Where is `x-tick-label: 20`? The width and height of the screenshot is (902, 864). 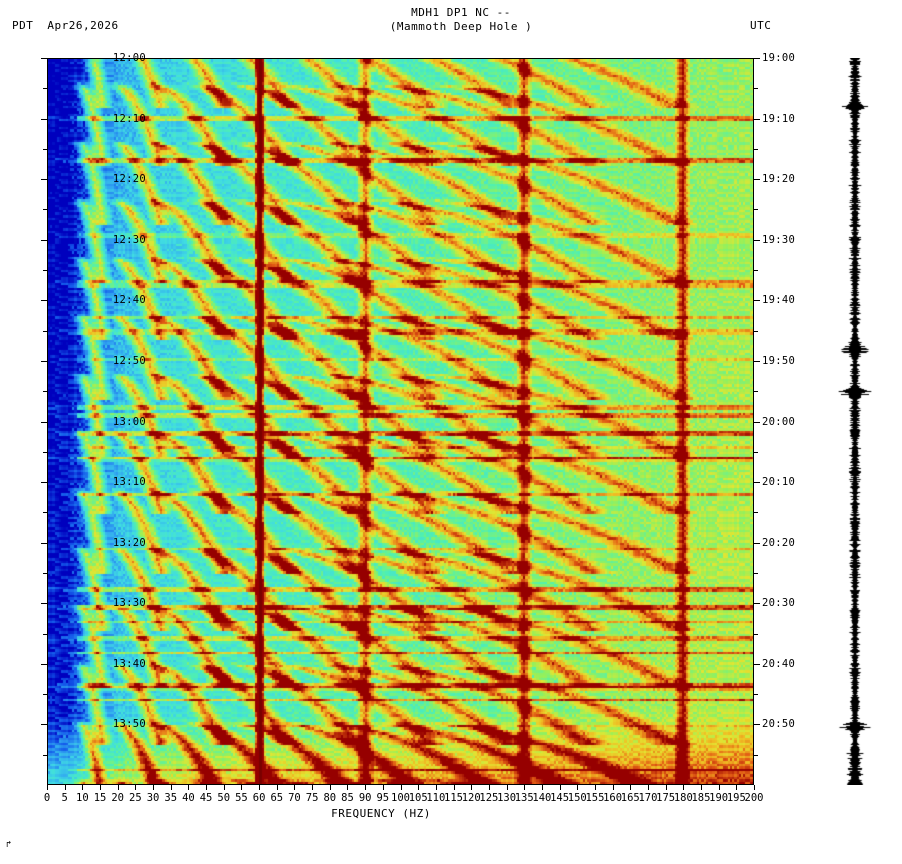
x-tick-label: 20 is located at coordinates (118, 798).